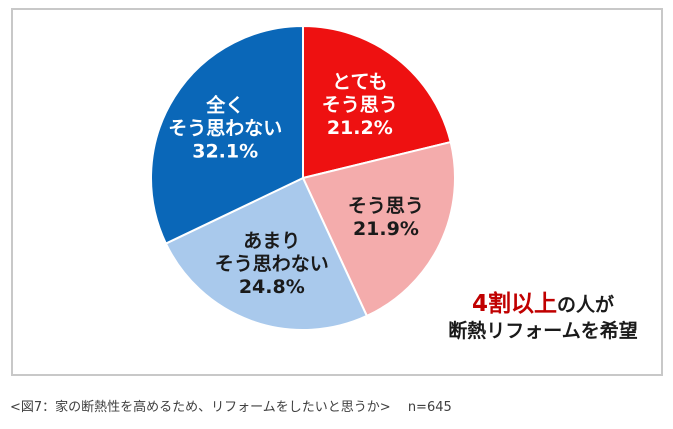  What do you see at coordinates (586, 305) in the screenshot?
I see `callout-line-1-rest: の人が` at bounding box center [586, 305].